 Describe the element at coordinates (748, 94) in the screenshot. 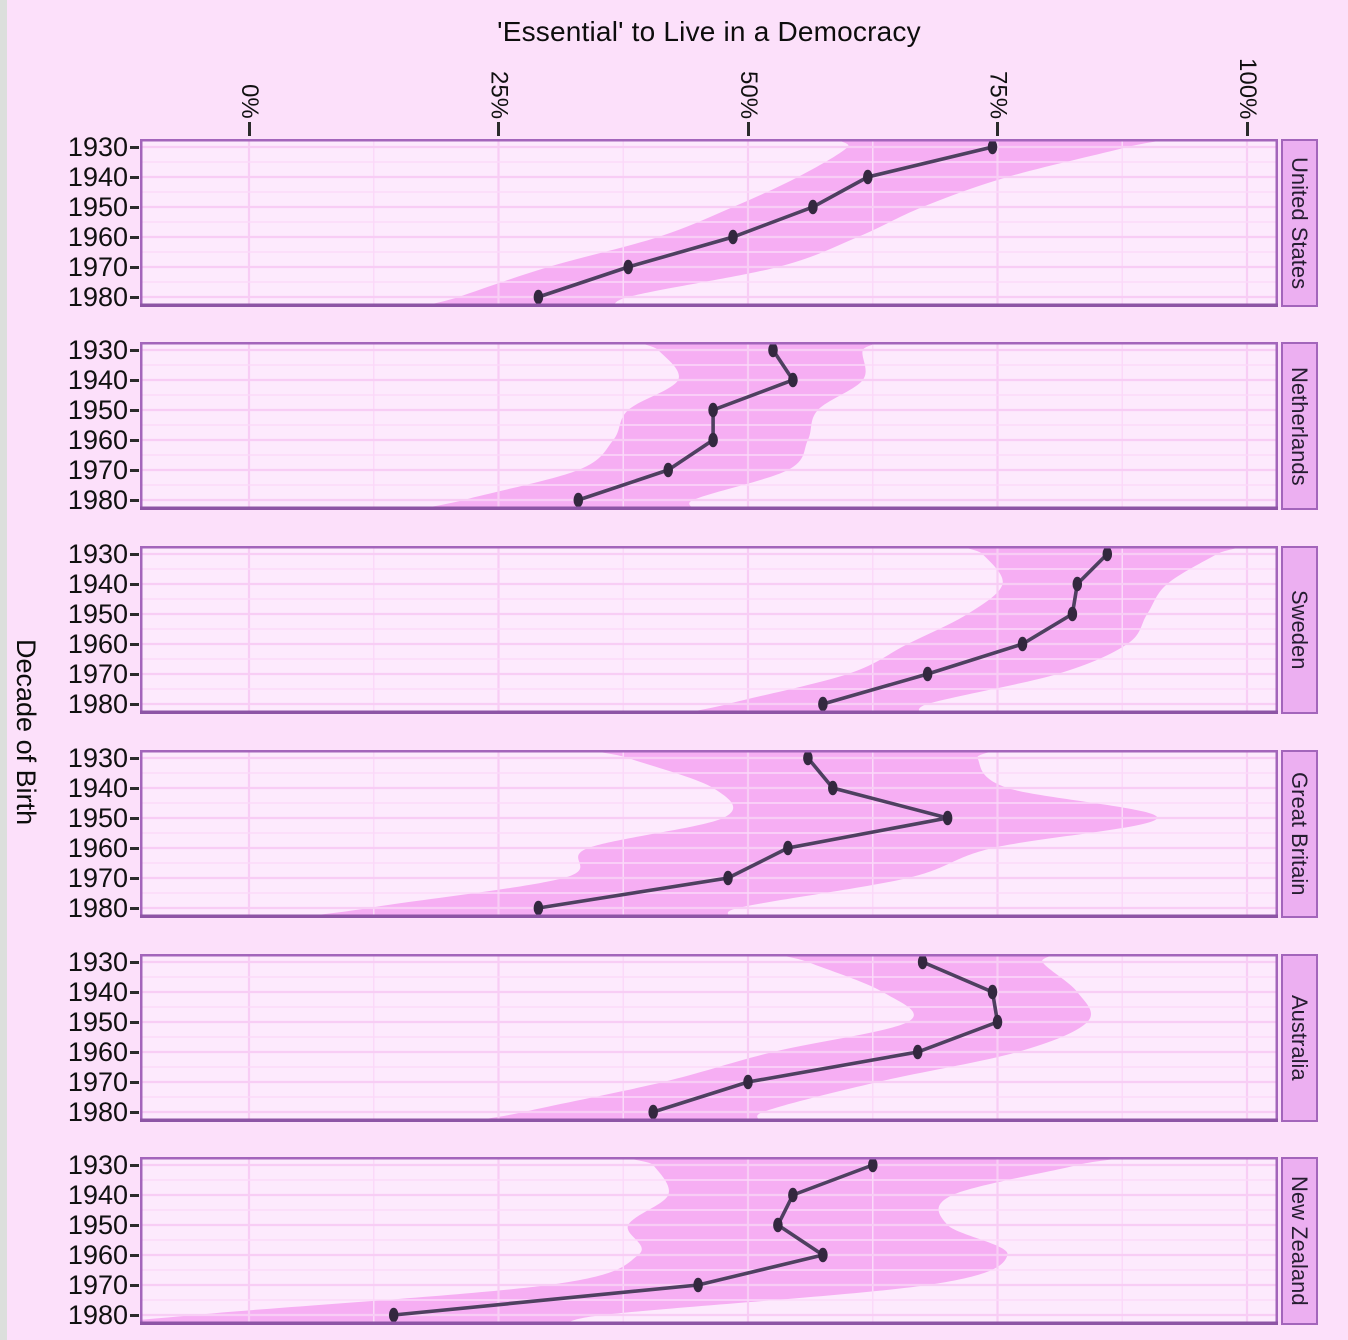

I see `x-axis-tick-label: 50%` at that location.